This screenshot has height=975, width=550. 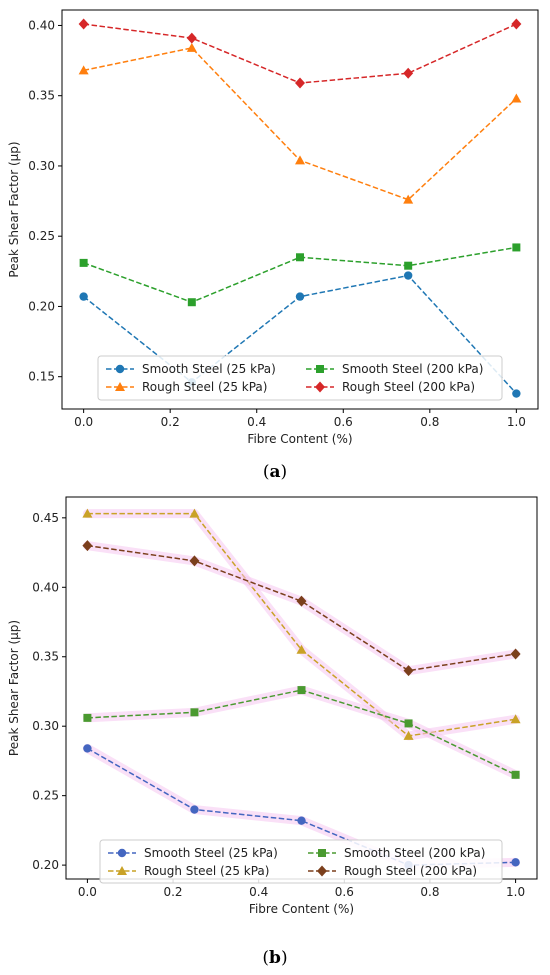 I want to click on y-tick-label: 0.45, so click(x=45, y=518).